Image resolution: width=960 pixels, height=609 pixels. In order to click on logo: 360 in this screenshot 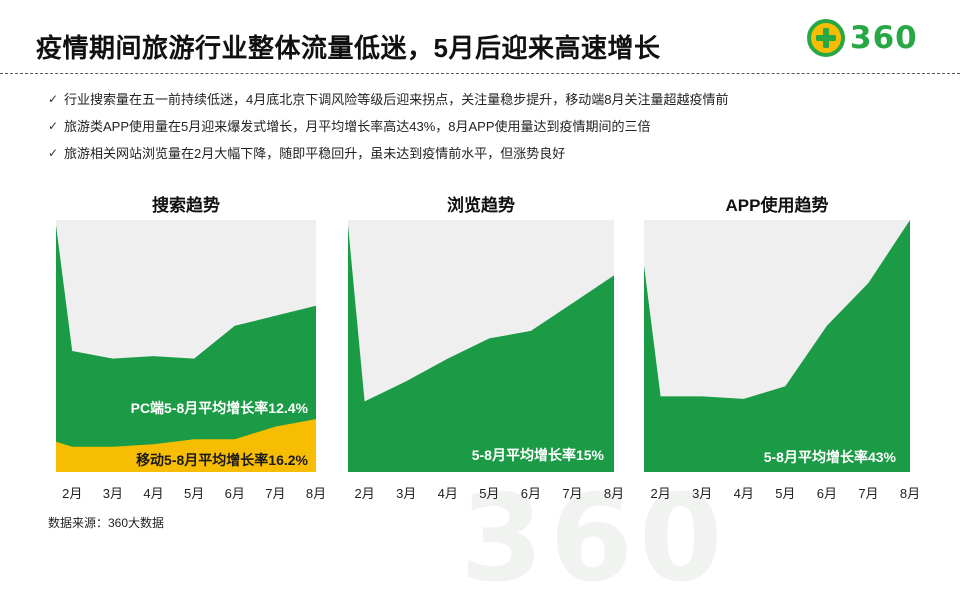, I will do `click(871, 38)`.